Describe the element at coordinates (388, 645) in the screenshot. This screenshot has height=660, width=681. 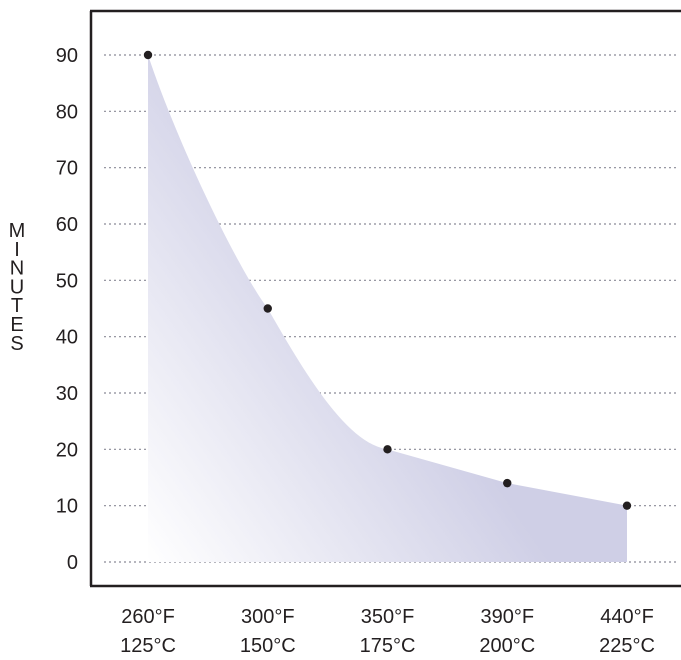
I see `x-tick-label-celsius: 175°C` at that location.